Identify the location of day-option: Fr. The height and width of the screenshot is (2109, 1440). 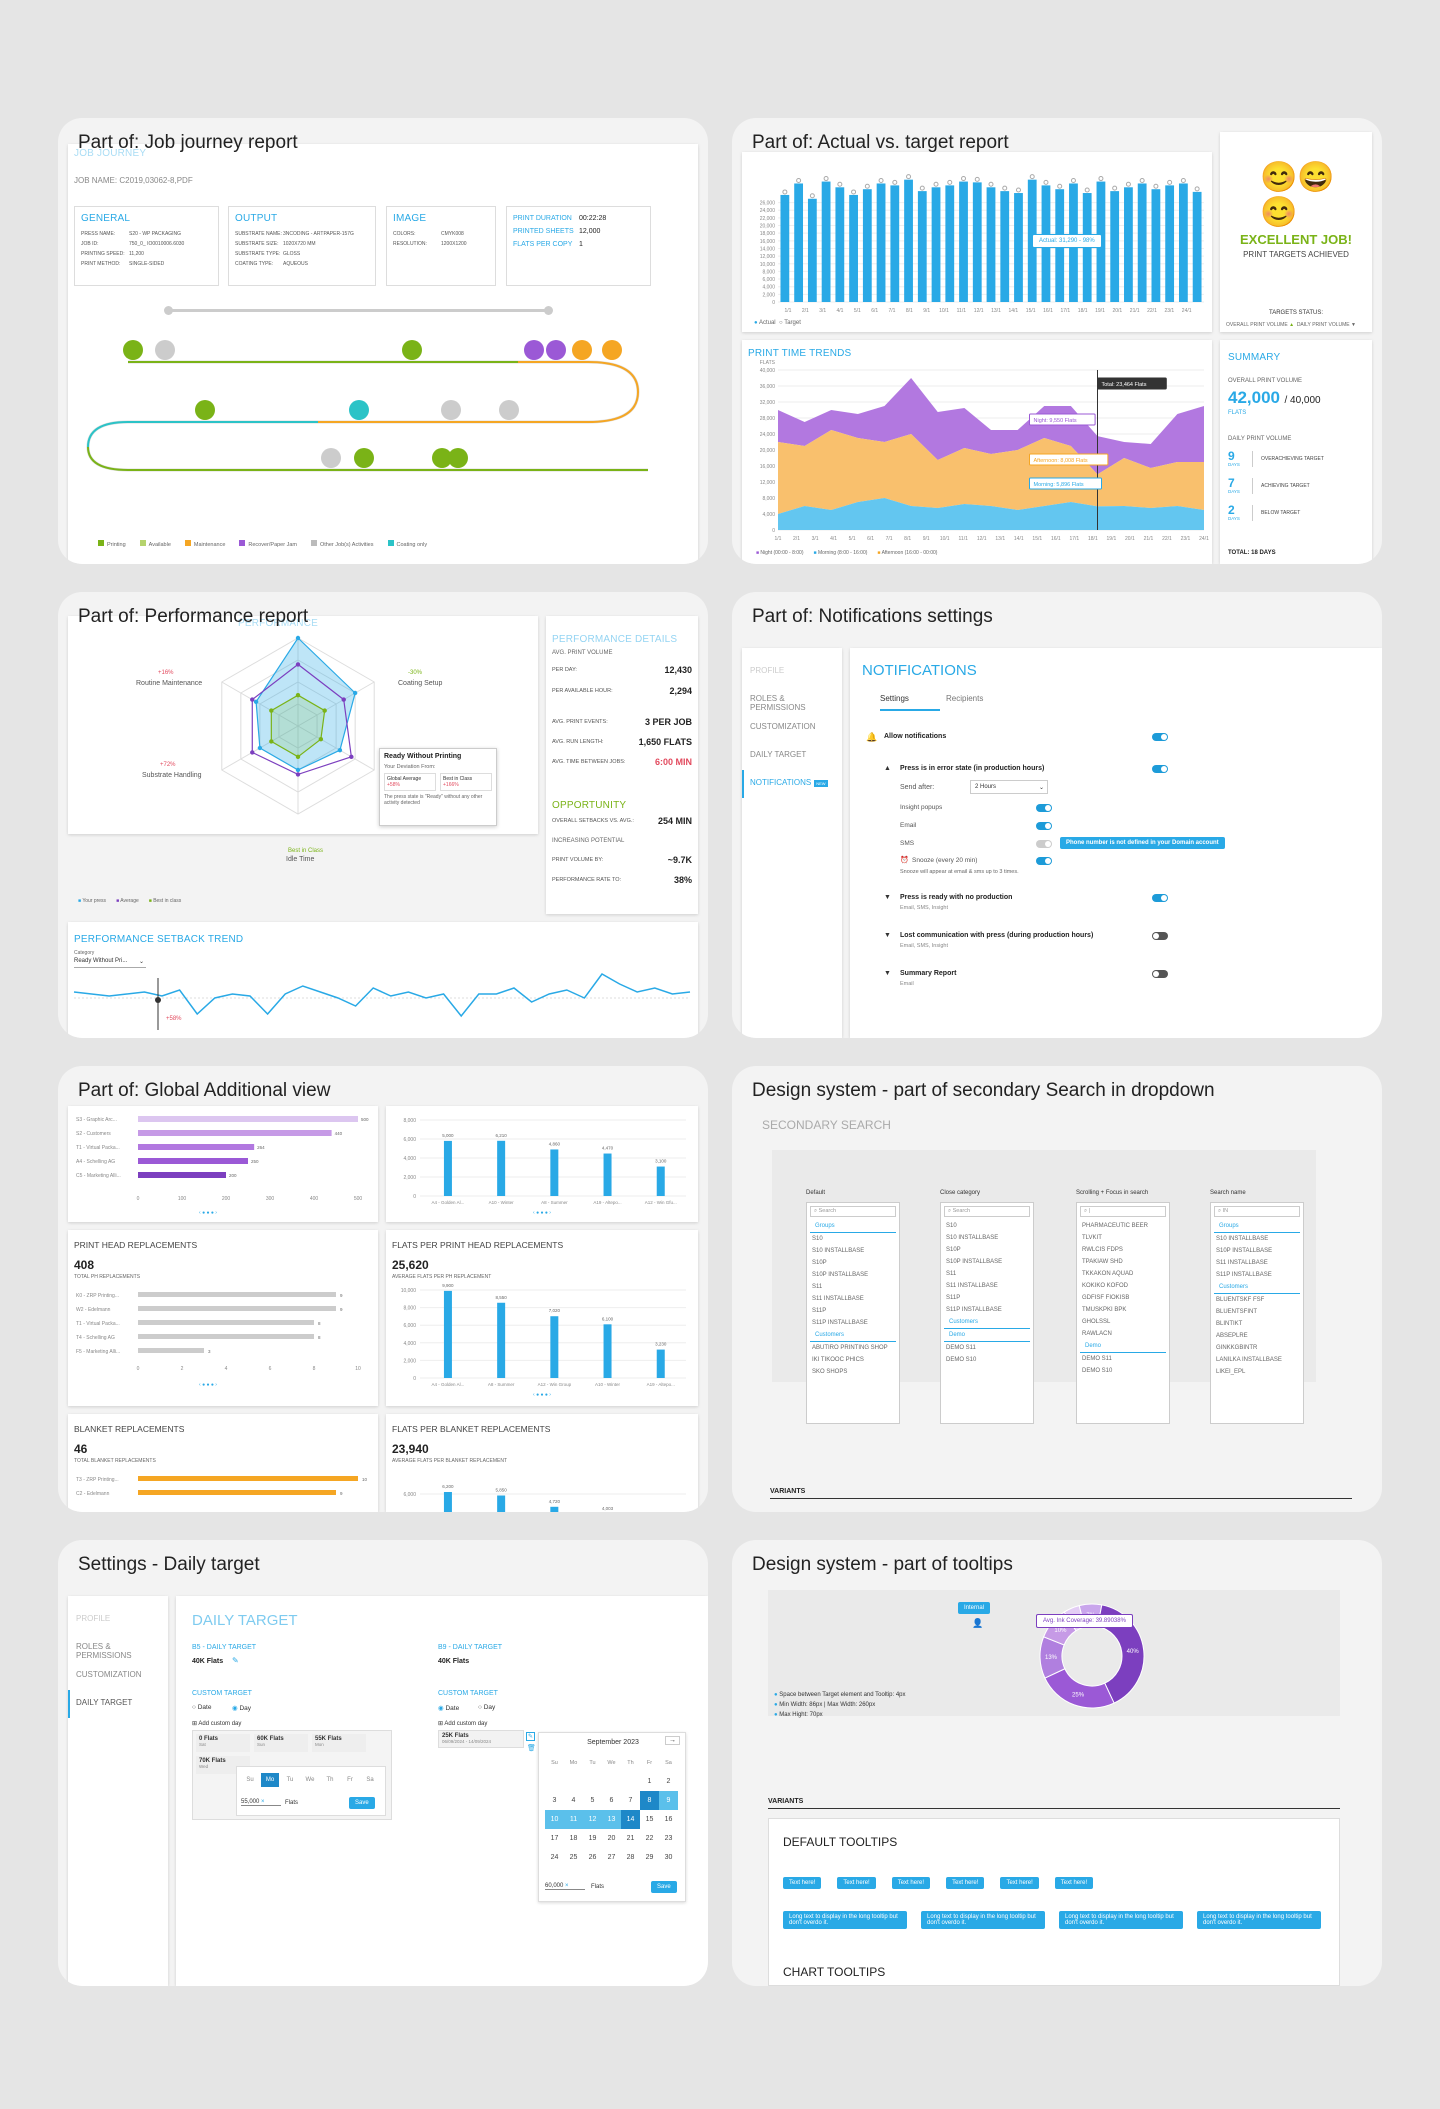
(350, 1780).